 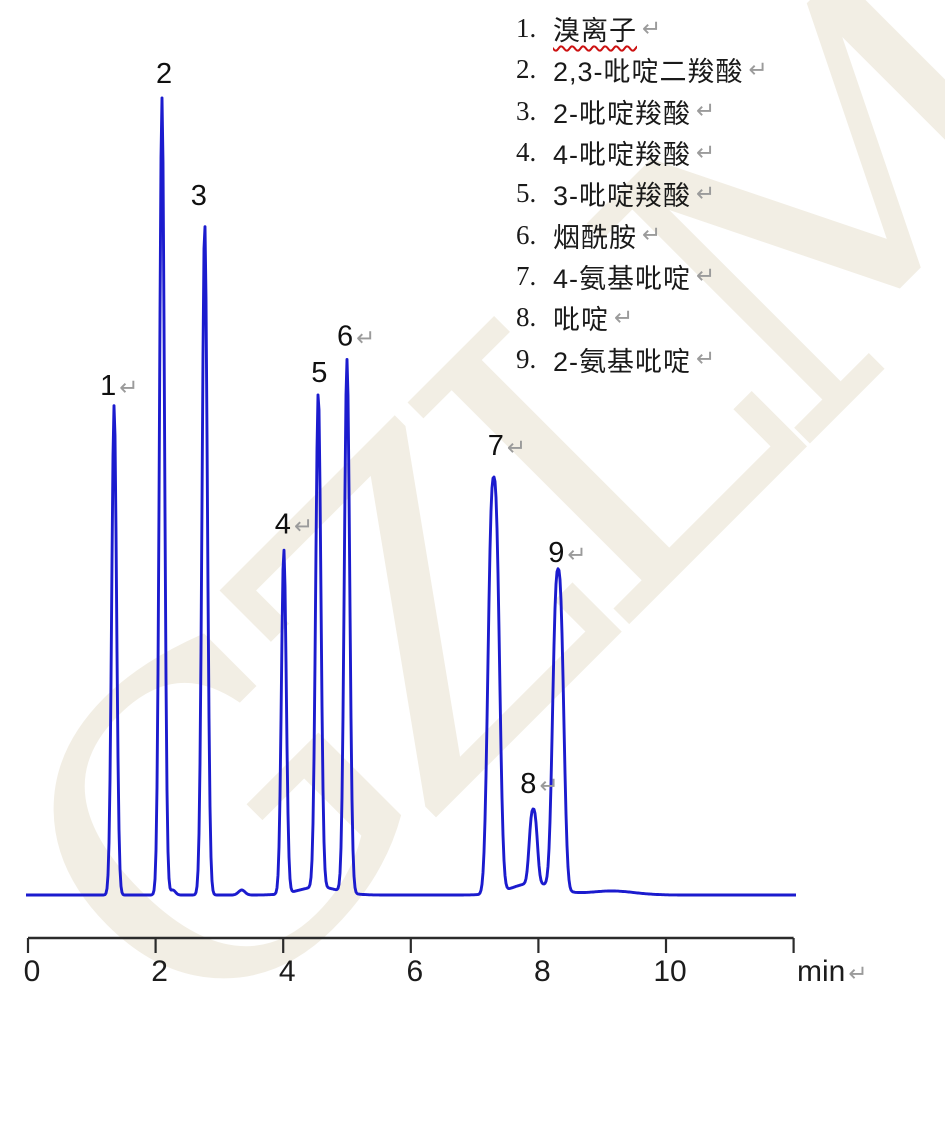 I want to click on legend-name: 2-吡啶羧酸, so click(x=622, y=113).